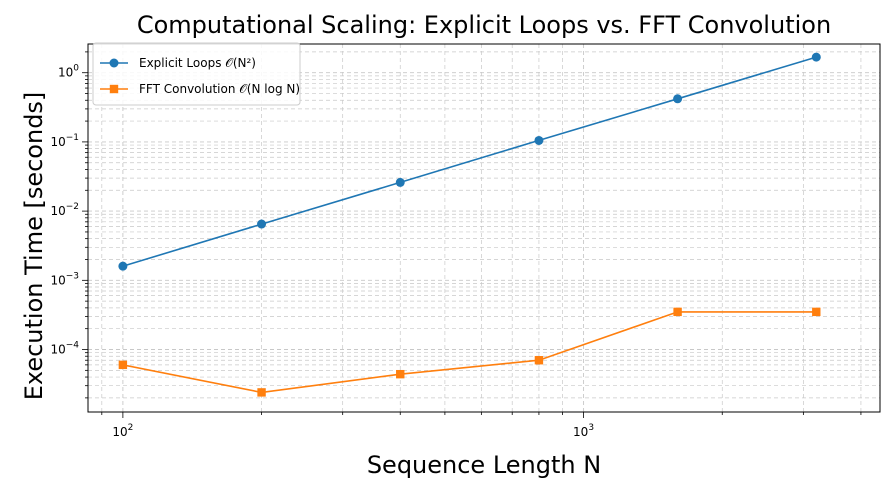 The height and width of the screenshot is (490, 895). I want to click on legend-box, so click(196, 74).